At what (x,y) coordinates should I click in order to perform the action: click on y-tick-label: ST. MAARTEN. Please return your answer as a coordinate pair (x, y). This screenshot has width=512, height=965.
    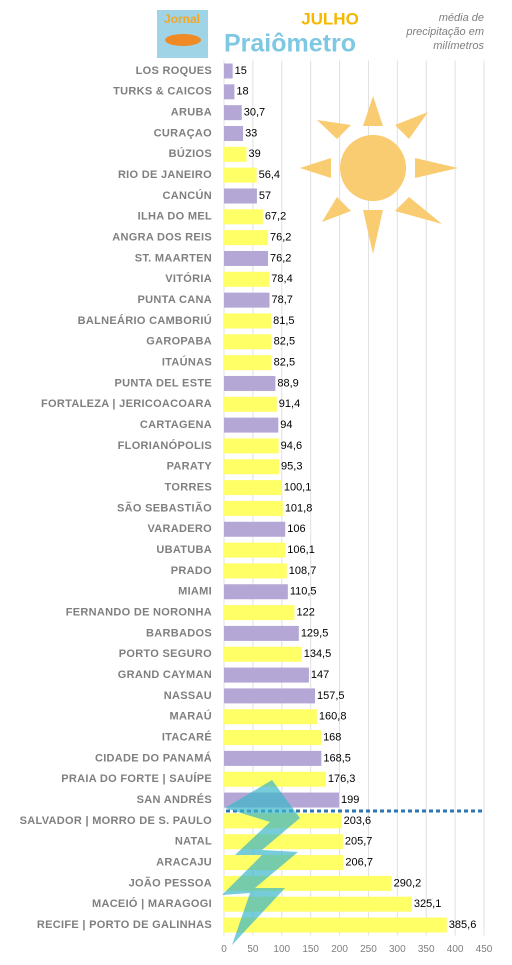
    Looking at the image, I should click on (173, 258).